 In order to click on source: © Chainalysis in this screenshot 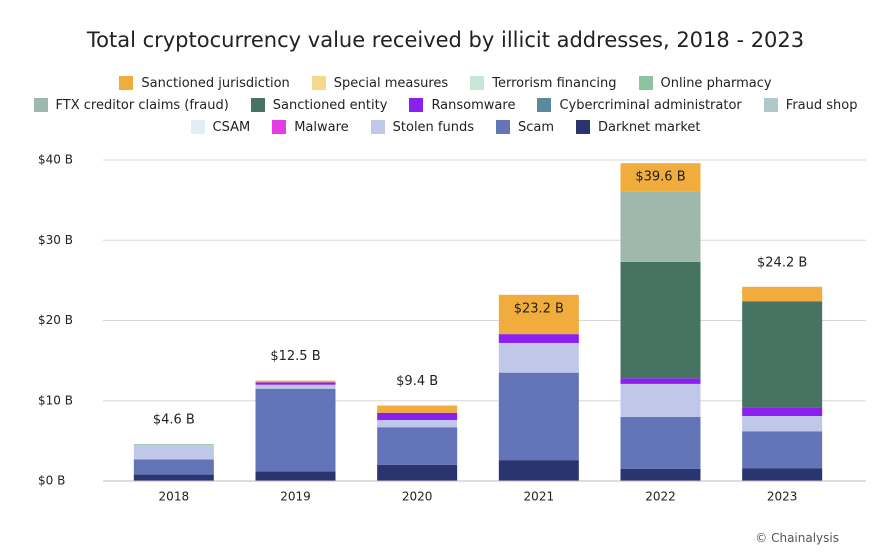, I will do `click(797, 538)`.